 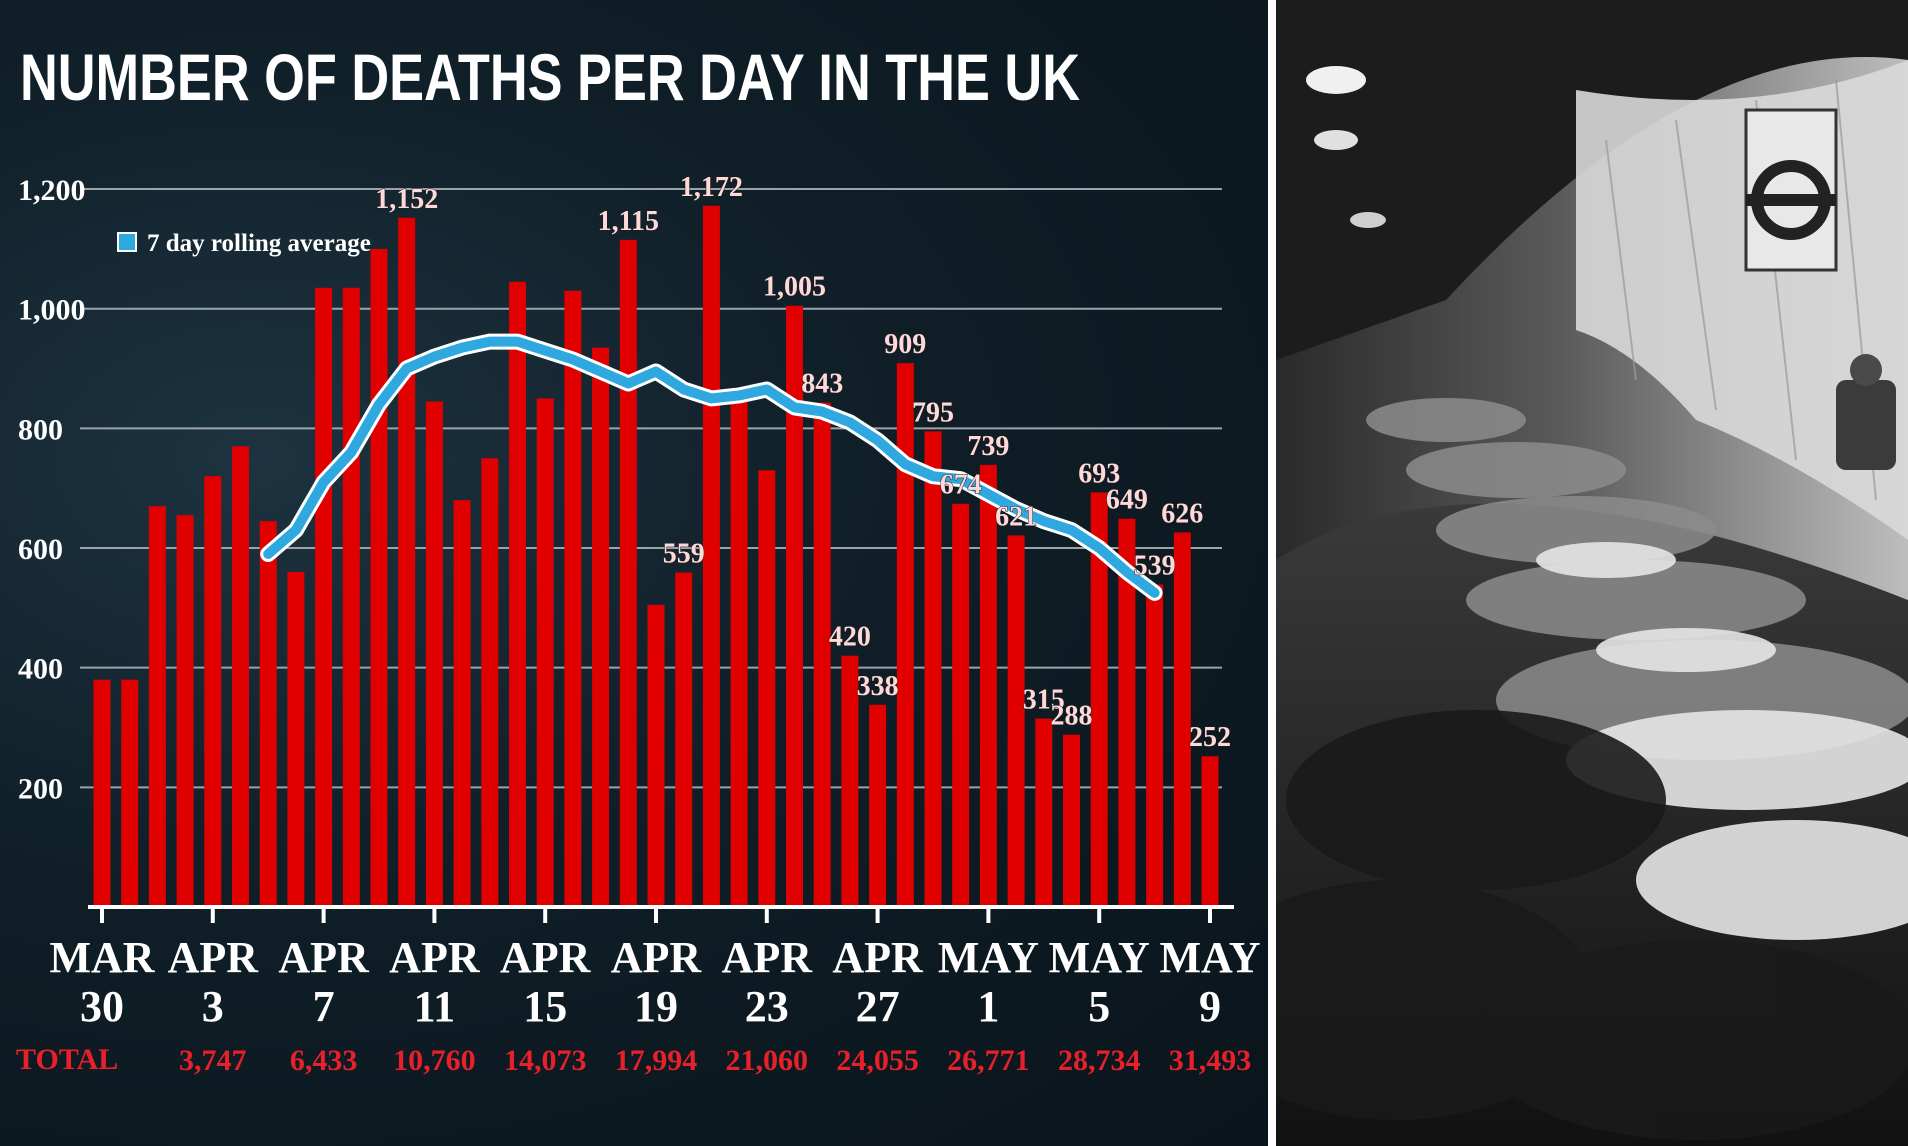 I want to click on data-label: 621, so click(x=1016, y=516).